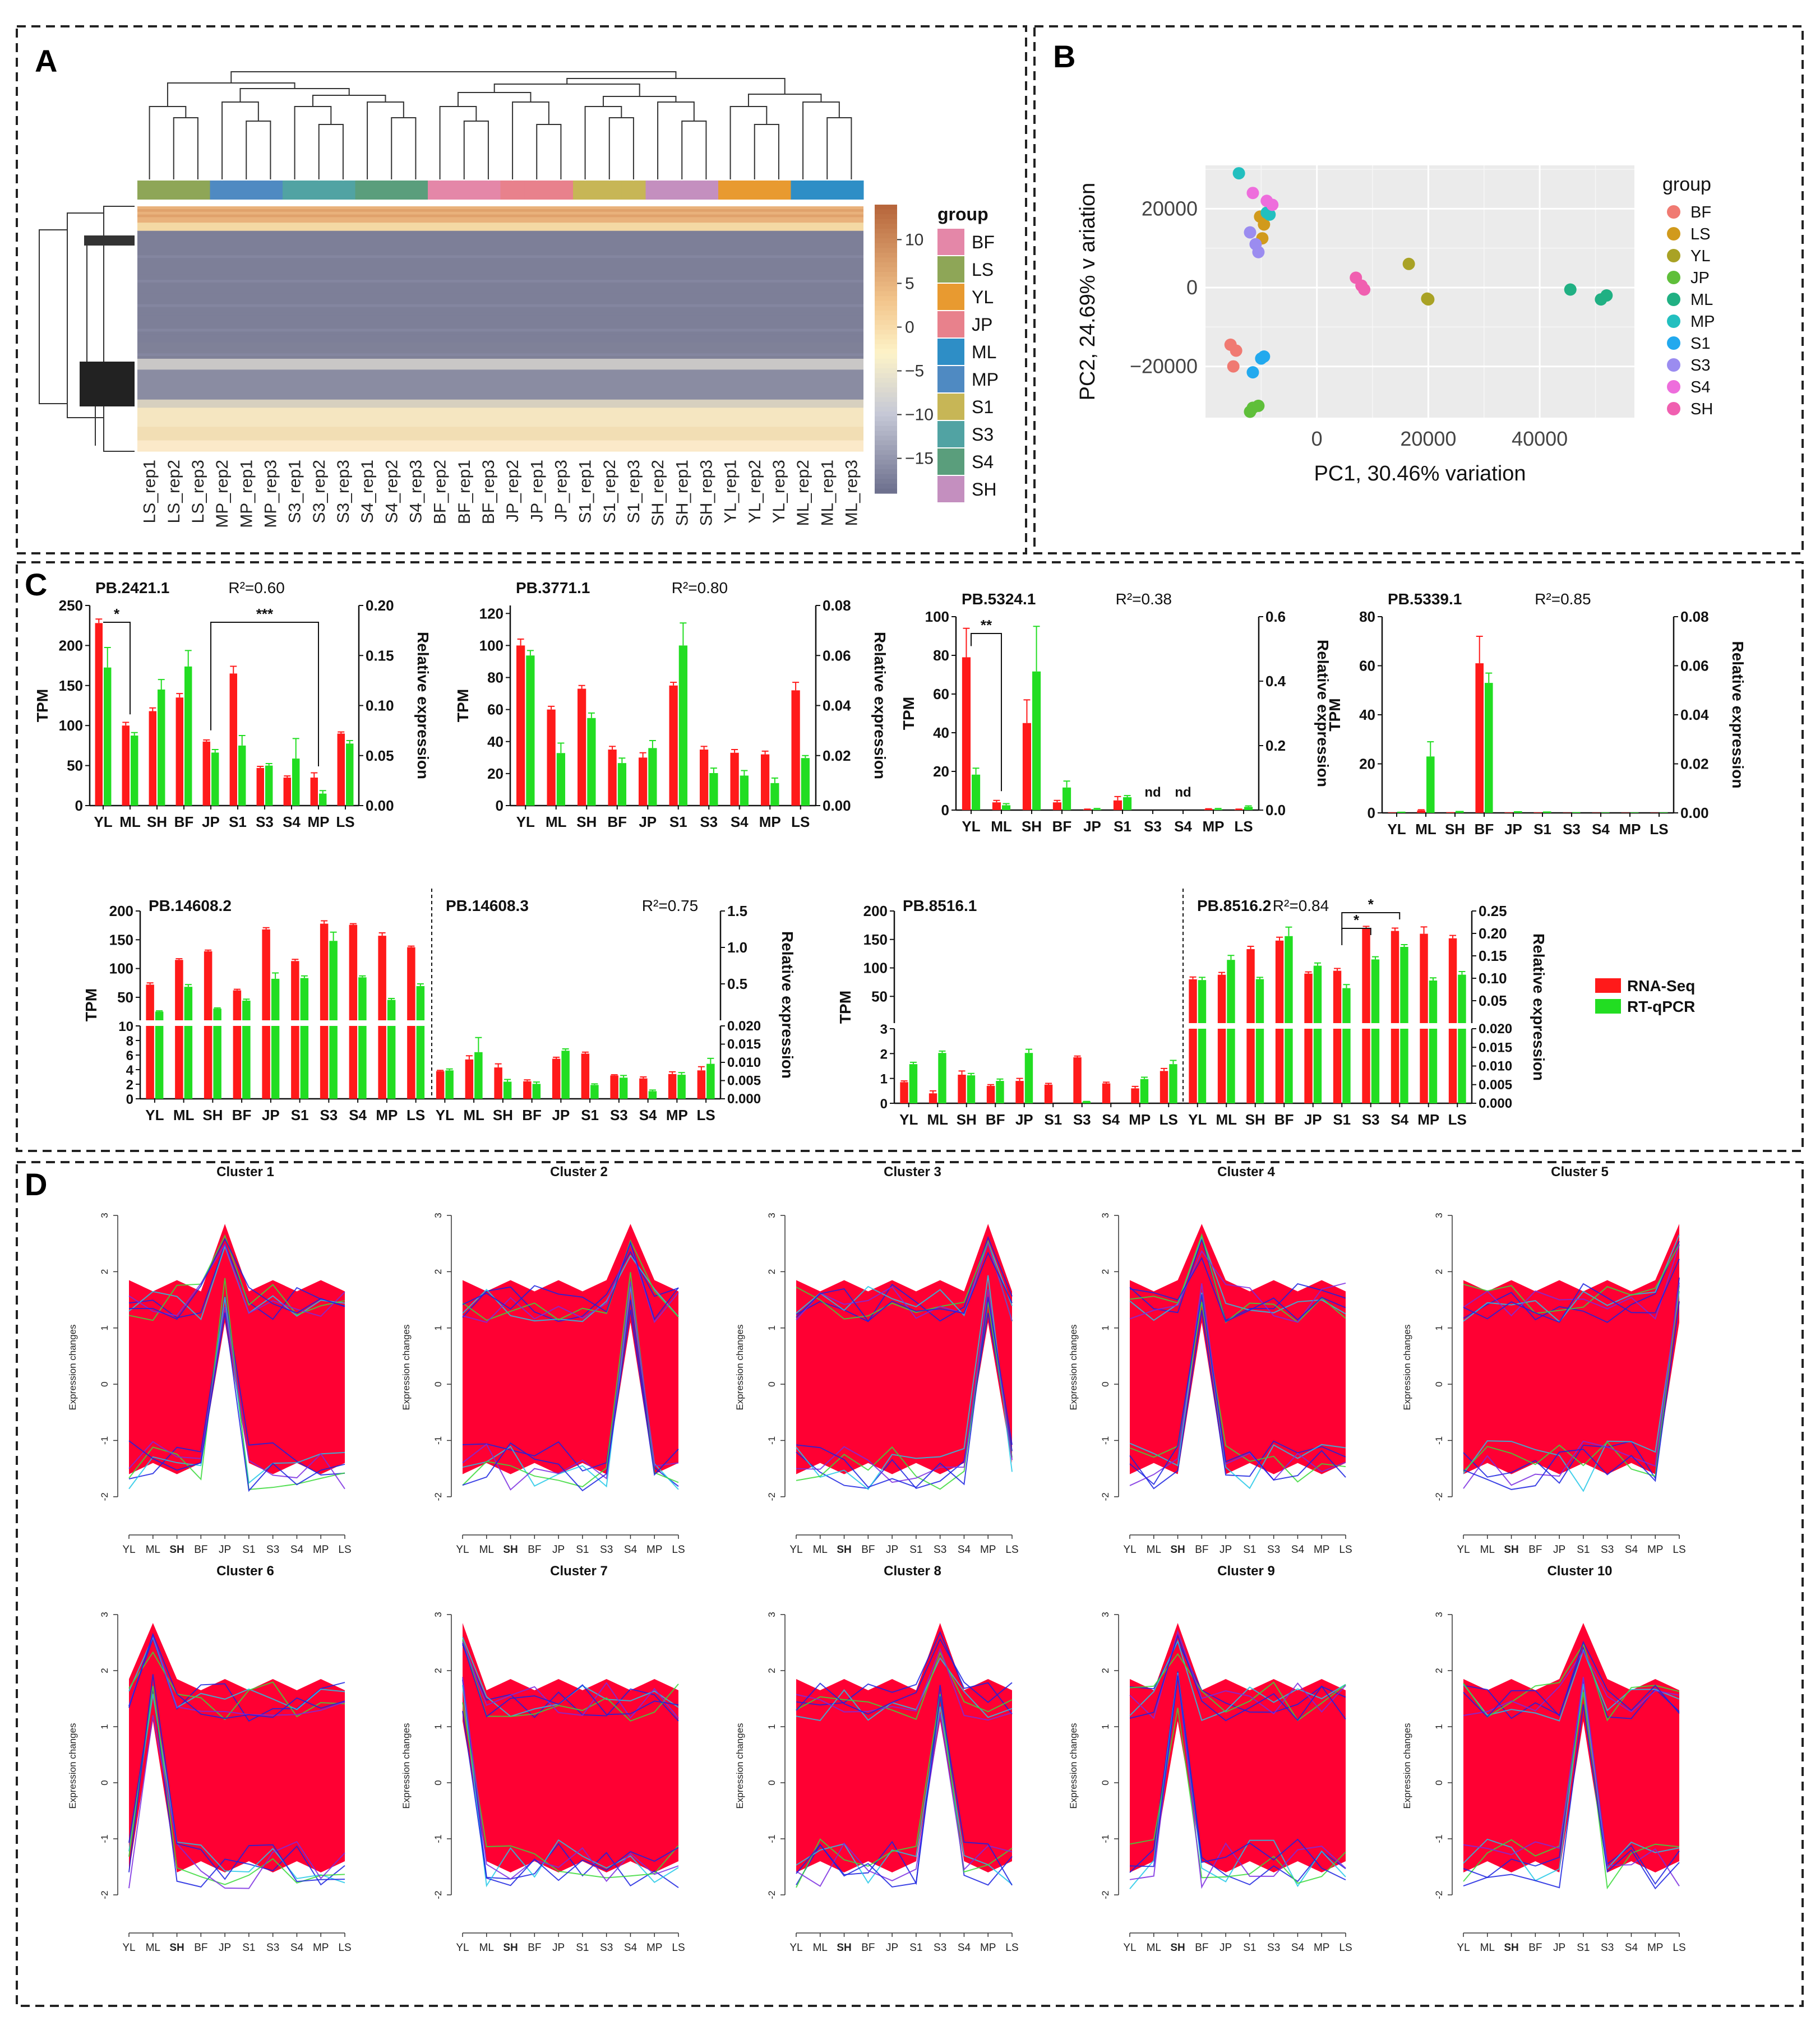 The image size is (1820, 2021). What do you see at coordinates (770, 822) in the screenshot?
I see `bar-x-tick-label: MP` at bounding box center [770, 822].